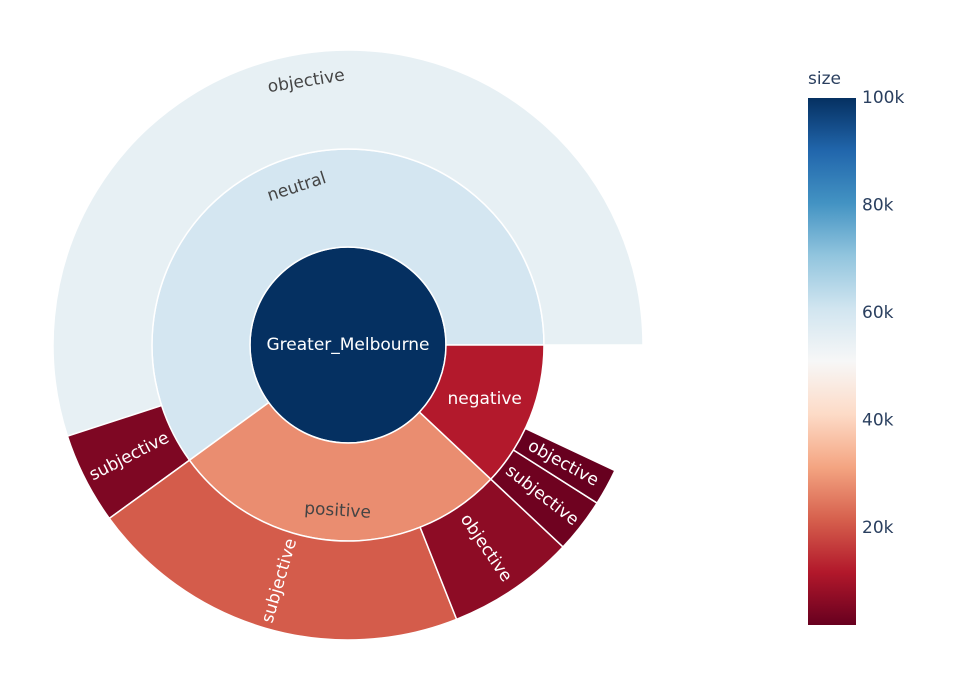  I want to click on root-label: Greater_Melbourne, so click(347, 345).